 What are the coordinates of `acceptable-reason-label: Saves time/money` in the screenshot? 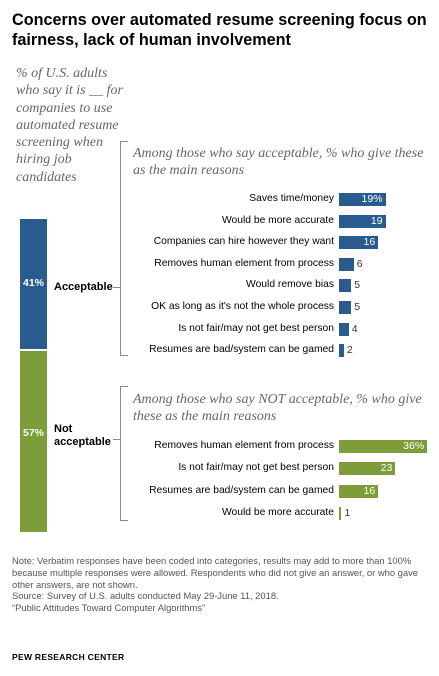 It's located at (169, 199).